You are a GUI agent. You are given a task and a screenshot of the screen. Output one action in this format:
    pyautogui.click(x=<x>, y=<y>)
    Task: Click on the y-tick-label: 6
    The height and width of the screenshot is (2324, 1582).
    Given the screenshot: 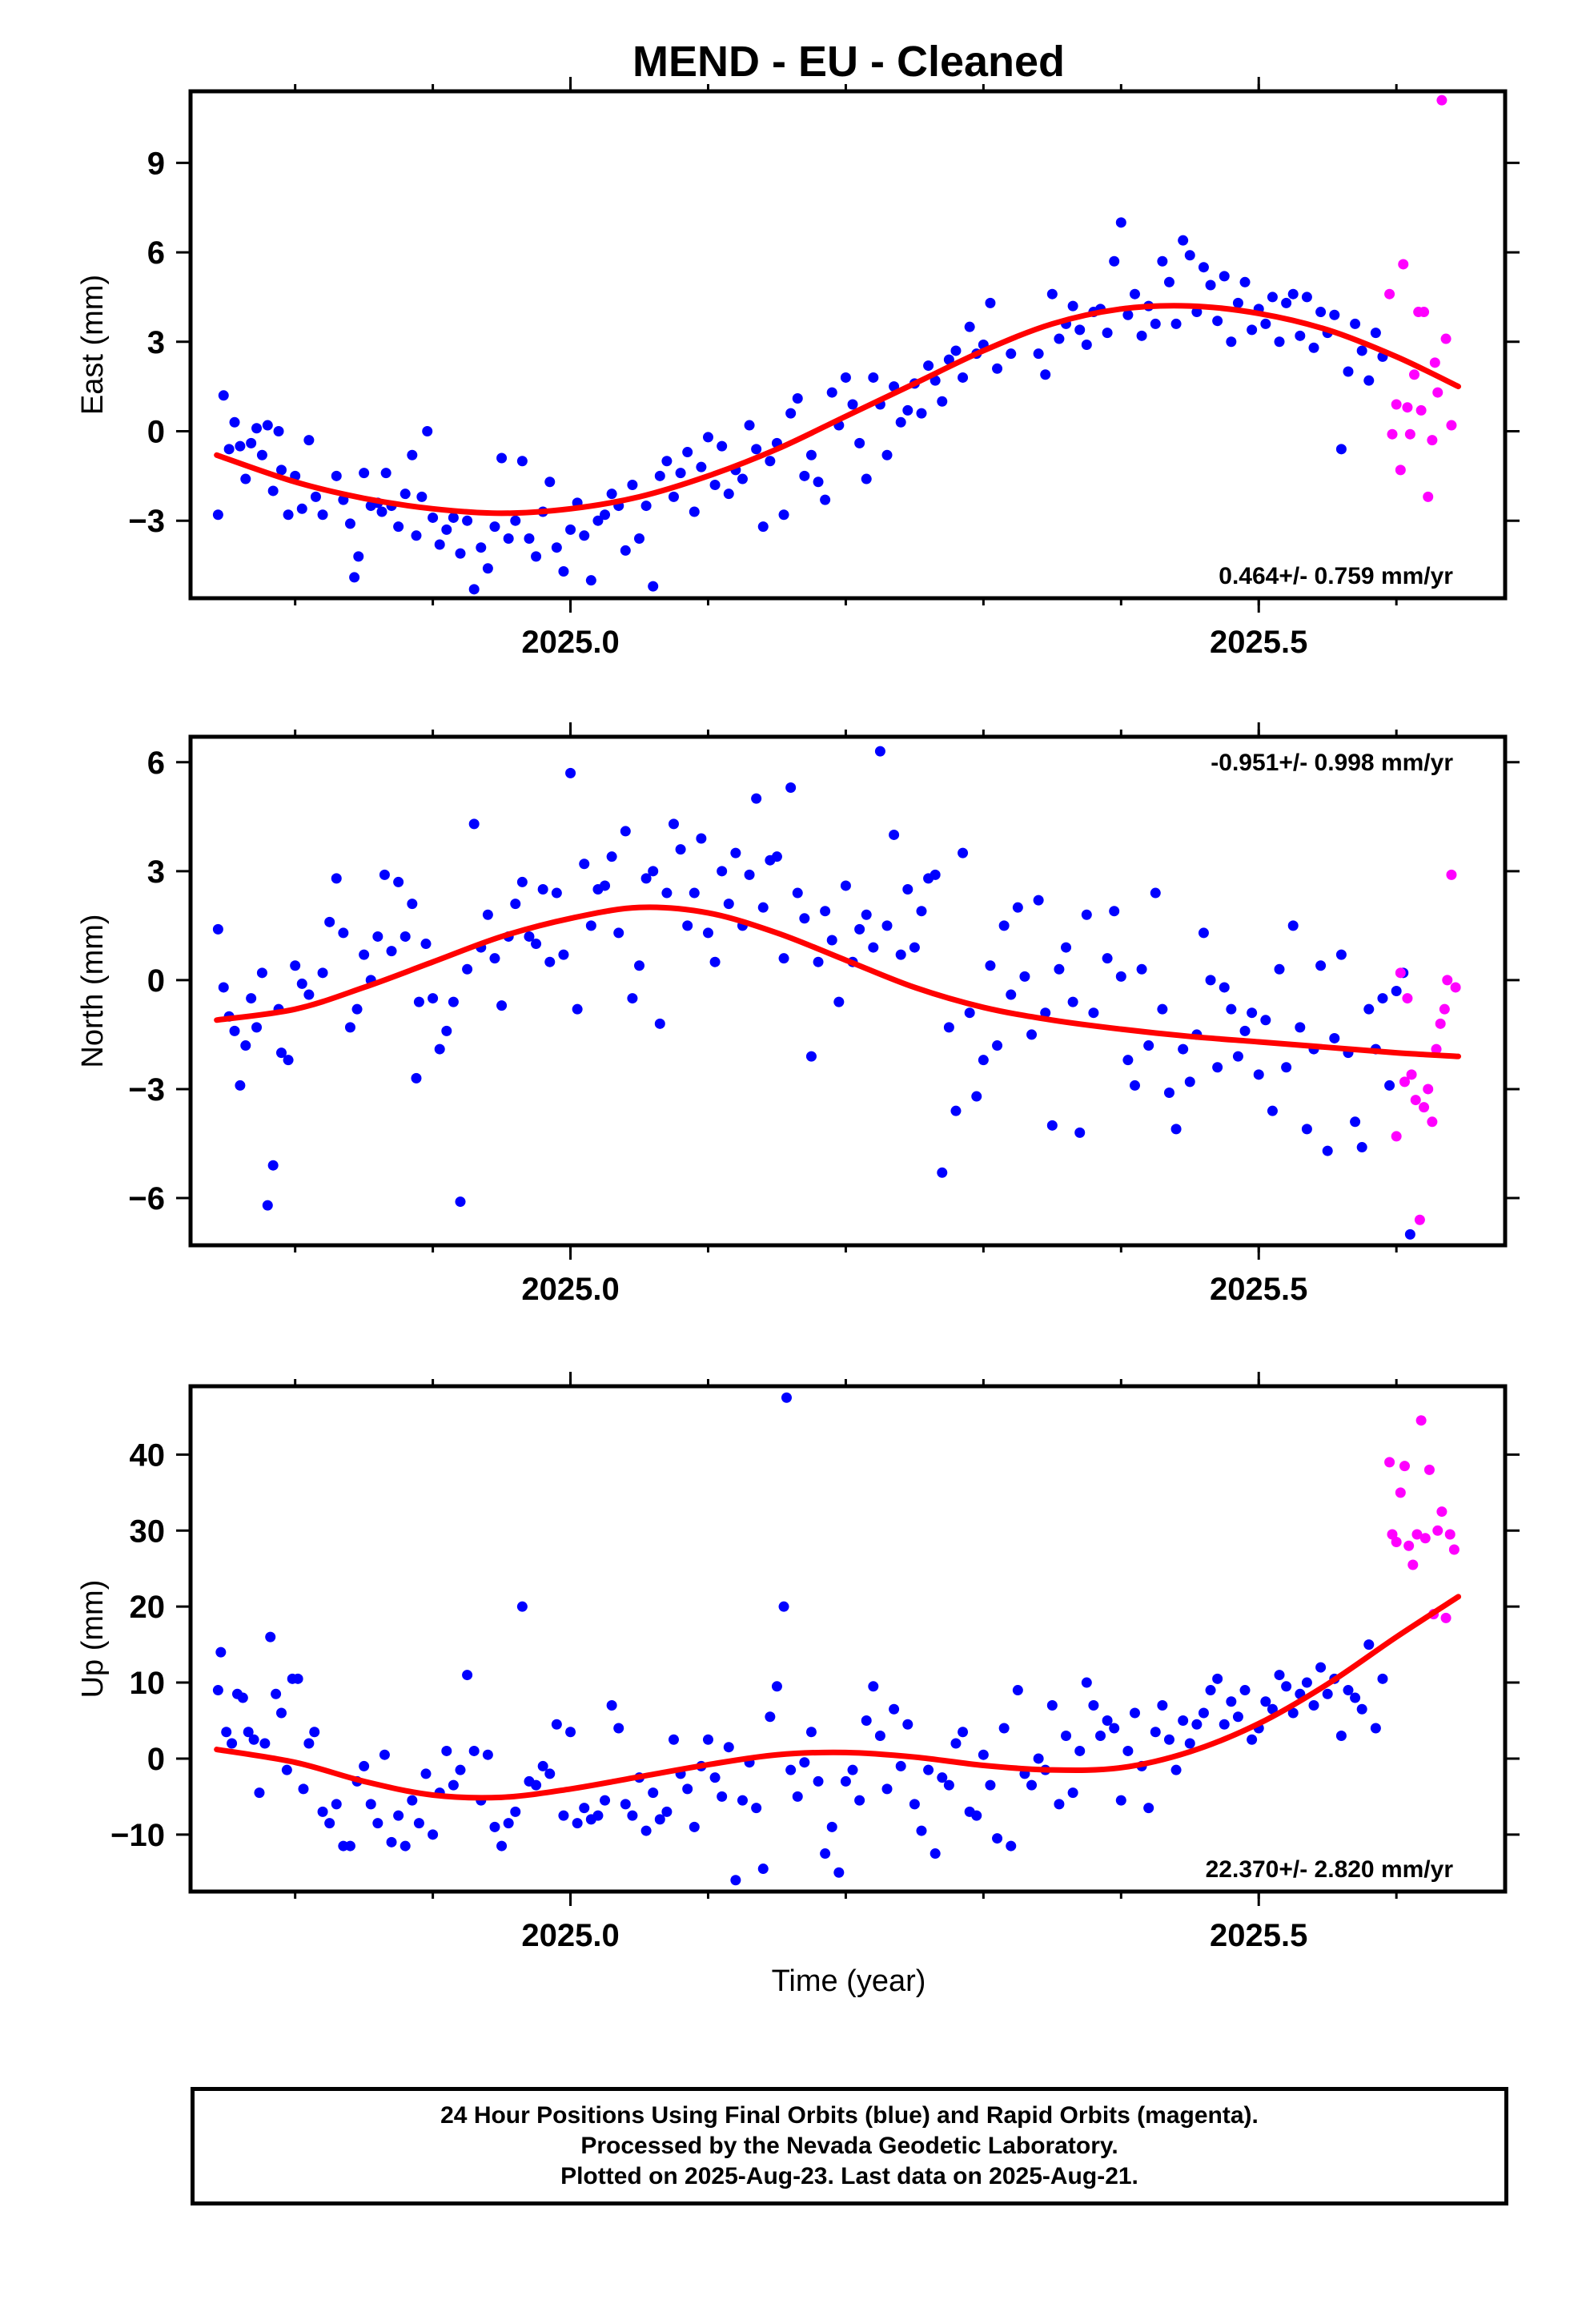 What is the action you would take?
    pyautogui.click(x=156, y=763)
    